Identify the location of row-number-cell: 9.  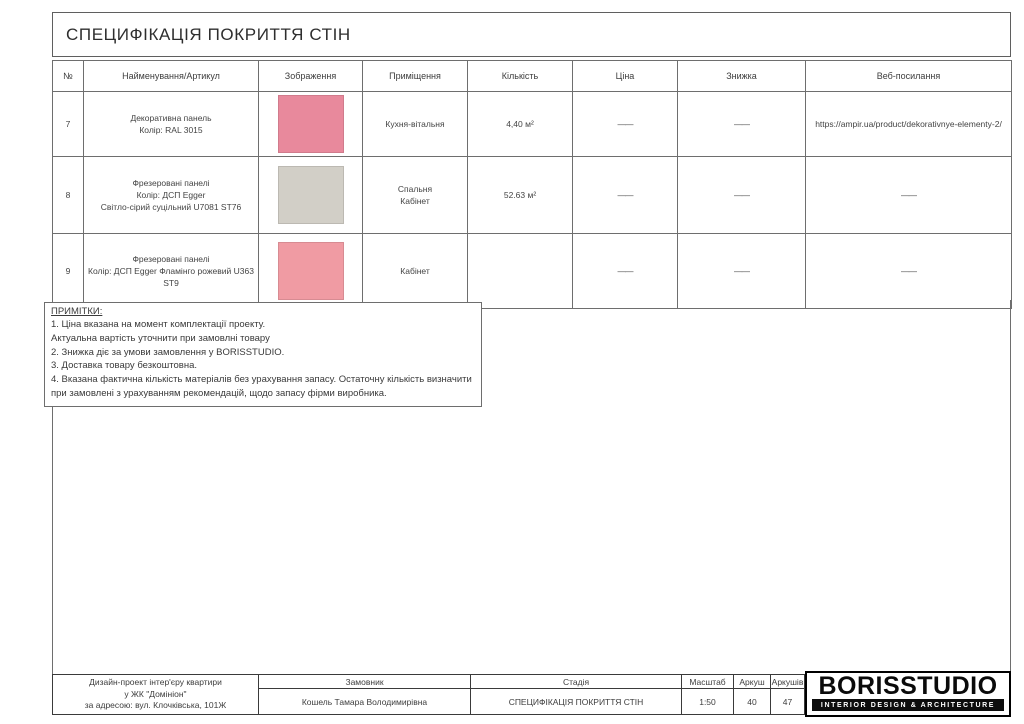
(68, 271).